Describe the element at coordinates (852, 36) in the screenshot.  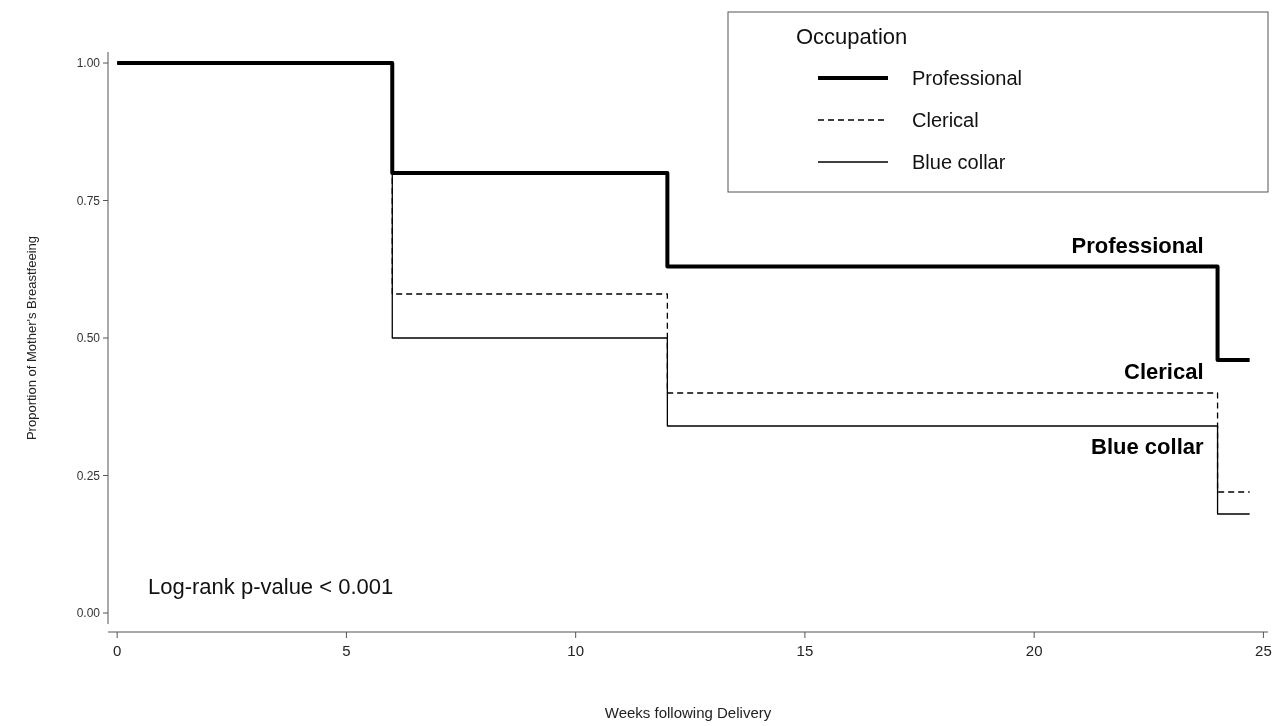
I see `legend-title: Occupation` at that location.